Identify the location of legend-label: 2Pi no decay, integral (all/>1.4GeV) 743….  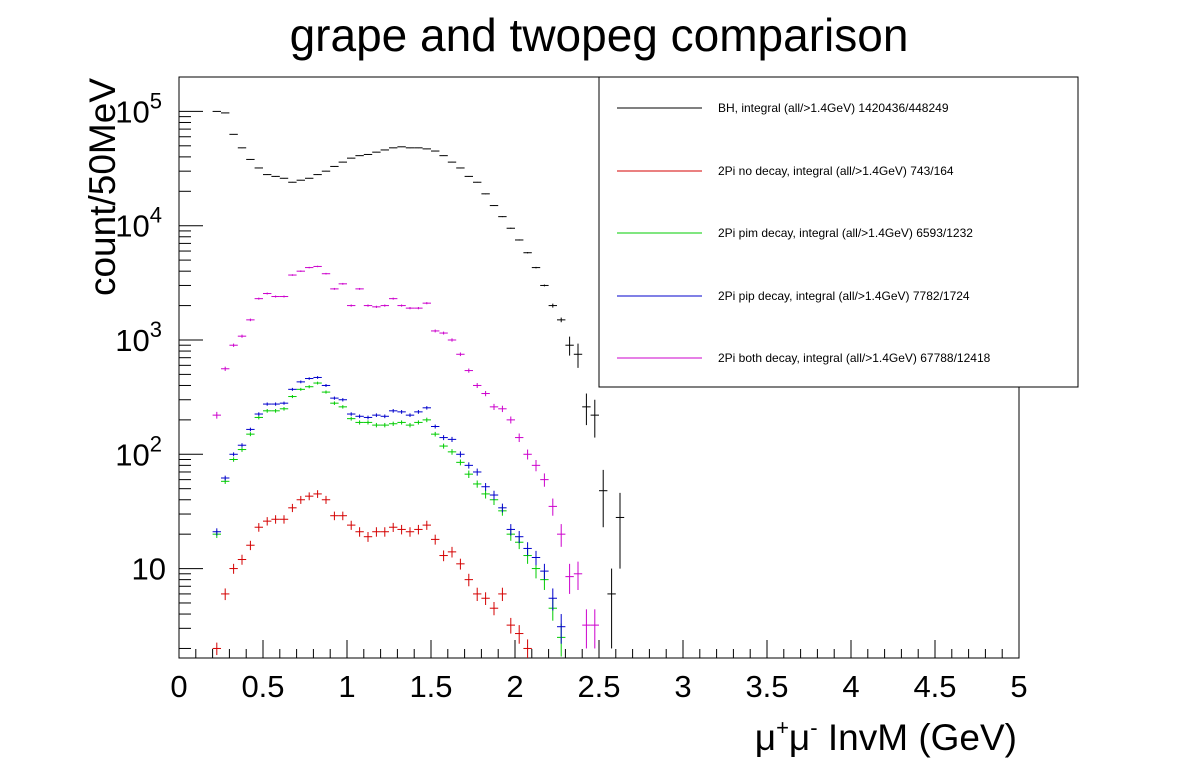
(836, 171).